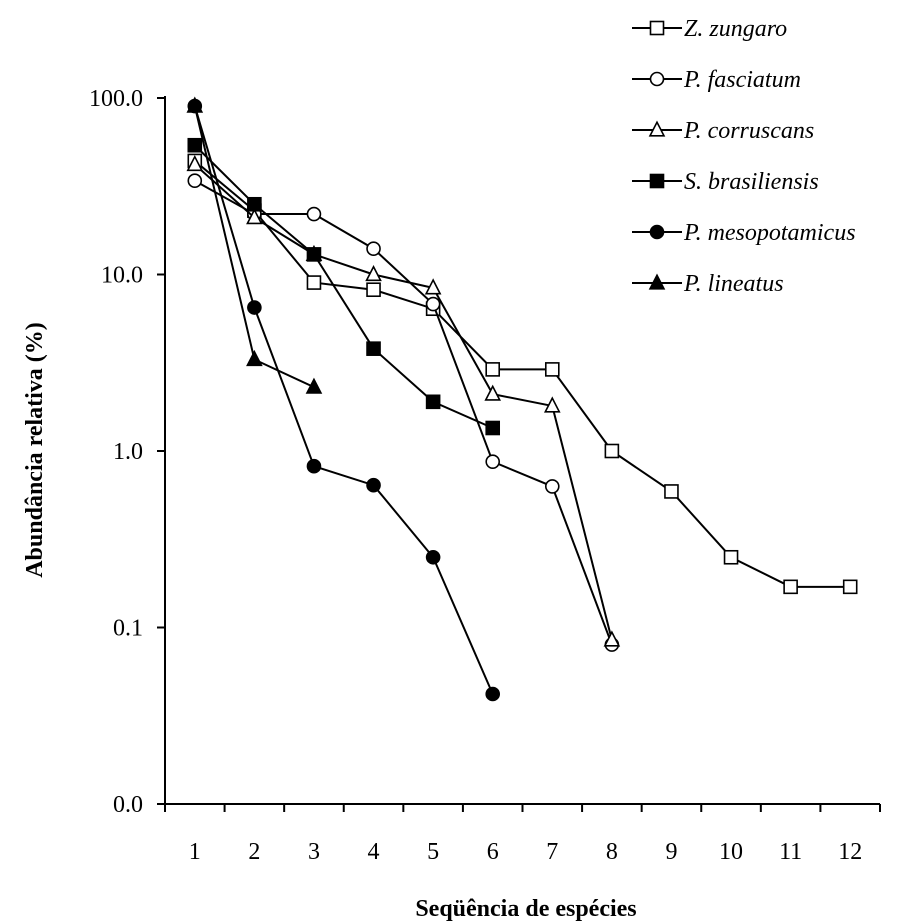 The height and width of the screenshot is (923, 922). I want to click on legend-item: P. mesopotamicus, so click(744, 233).